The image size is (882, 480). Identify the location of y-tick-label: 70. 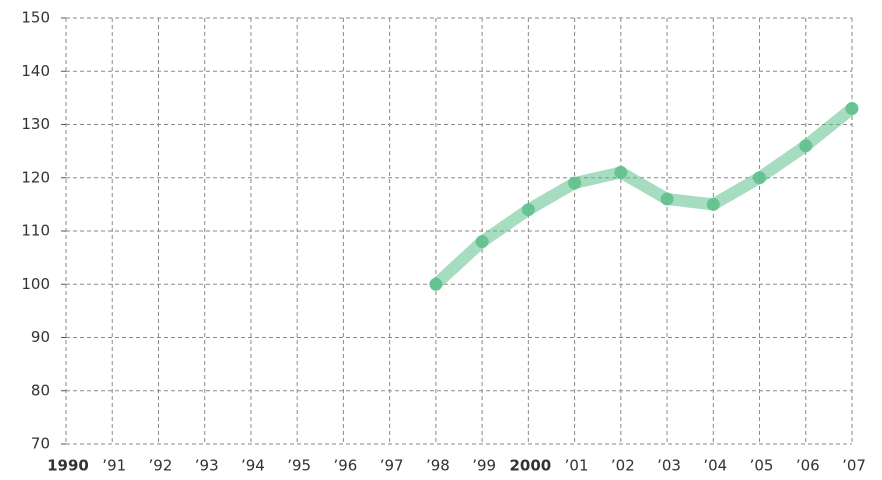
(40, 444).